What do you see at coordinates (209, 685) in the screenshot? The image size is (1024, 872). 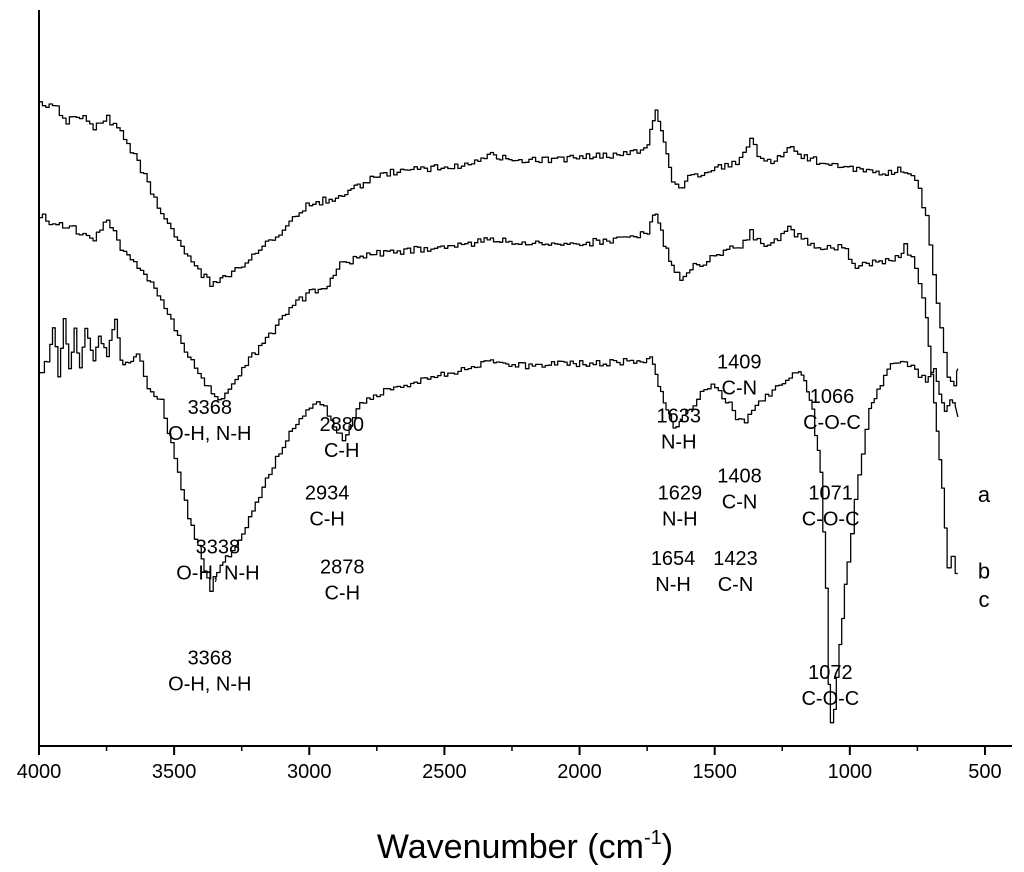 I see `annotation-13-line-1: O-H, N-H` at bounding box center [209, 685].